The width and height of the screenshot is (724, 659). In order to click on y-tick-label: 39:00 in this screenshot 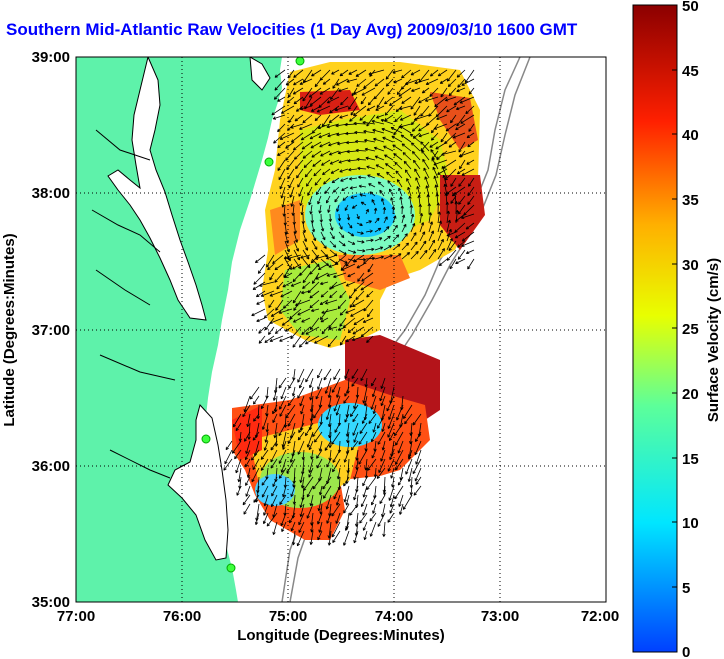, I will do `click(51, 57)`.